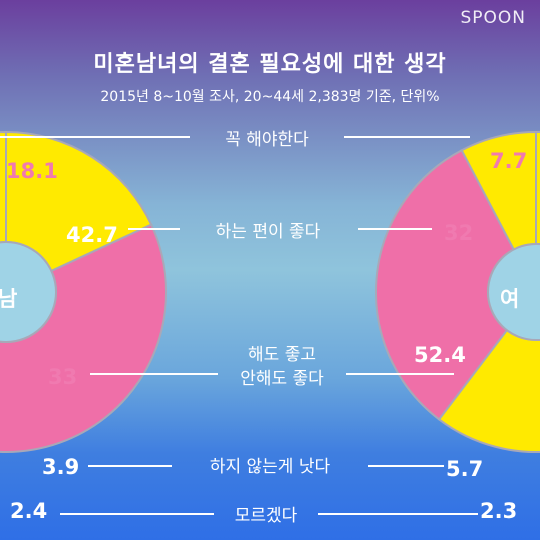 The width and height of the screenshot is (540, 540). Describe the element at coordinates (270, 467) in the screenshot. I see `category-label-not: 하지 않는게 낫다` at that location.